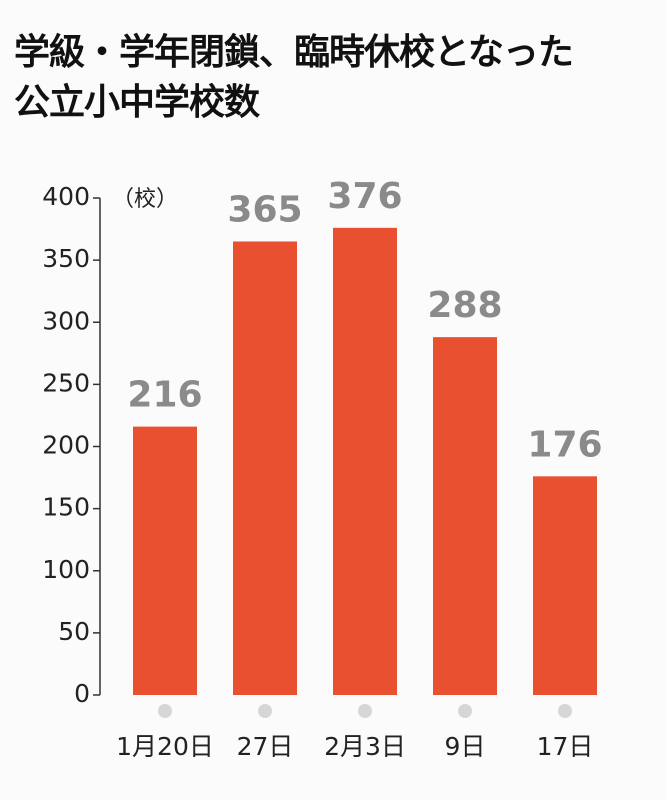 The height and width of the screenshot is (800, 666). Describe the element at coordinates (74, 631) in the screenshot. I see `y-tick-label: 50` at that location.